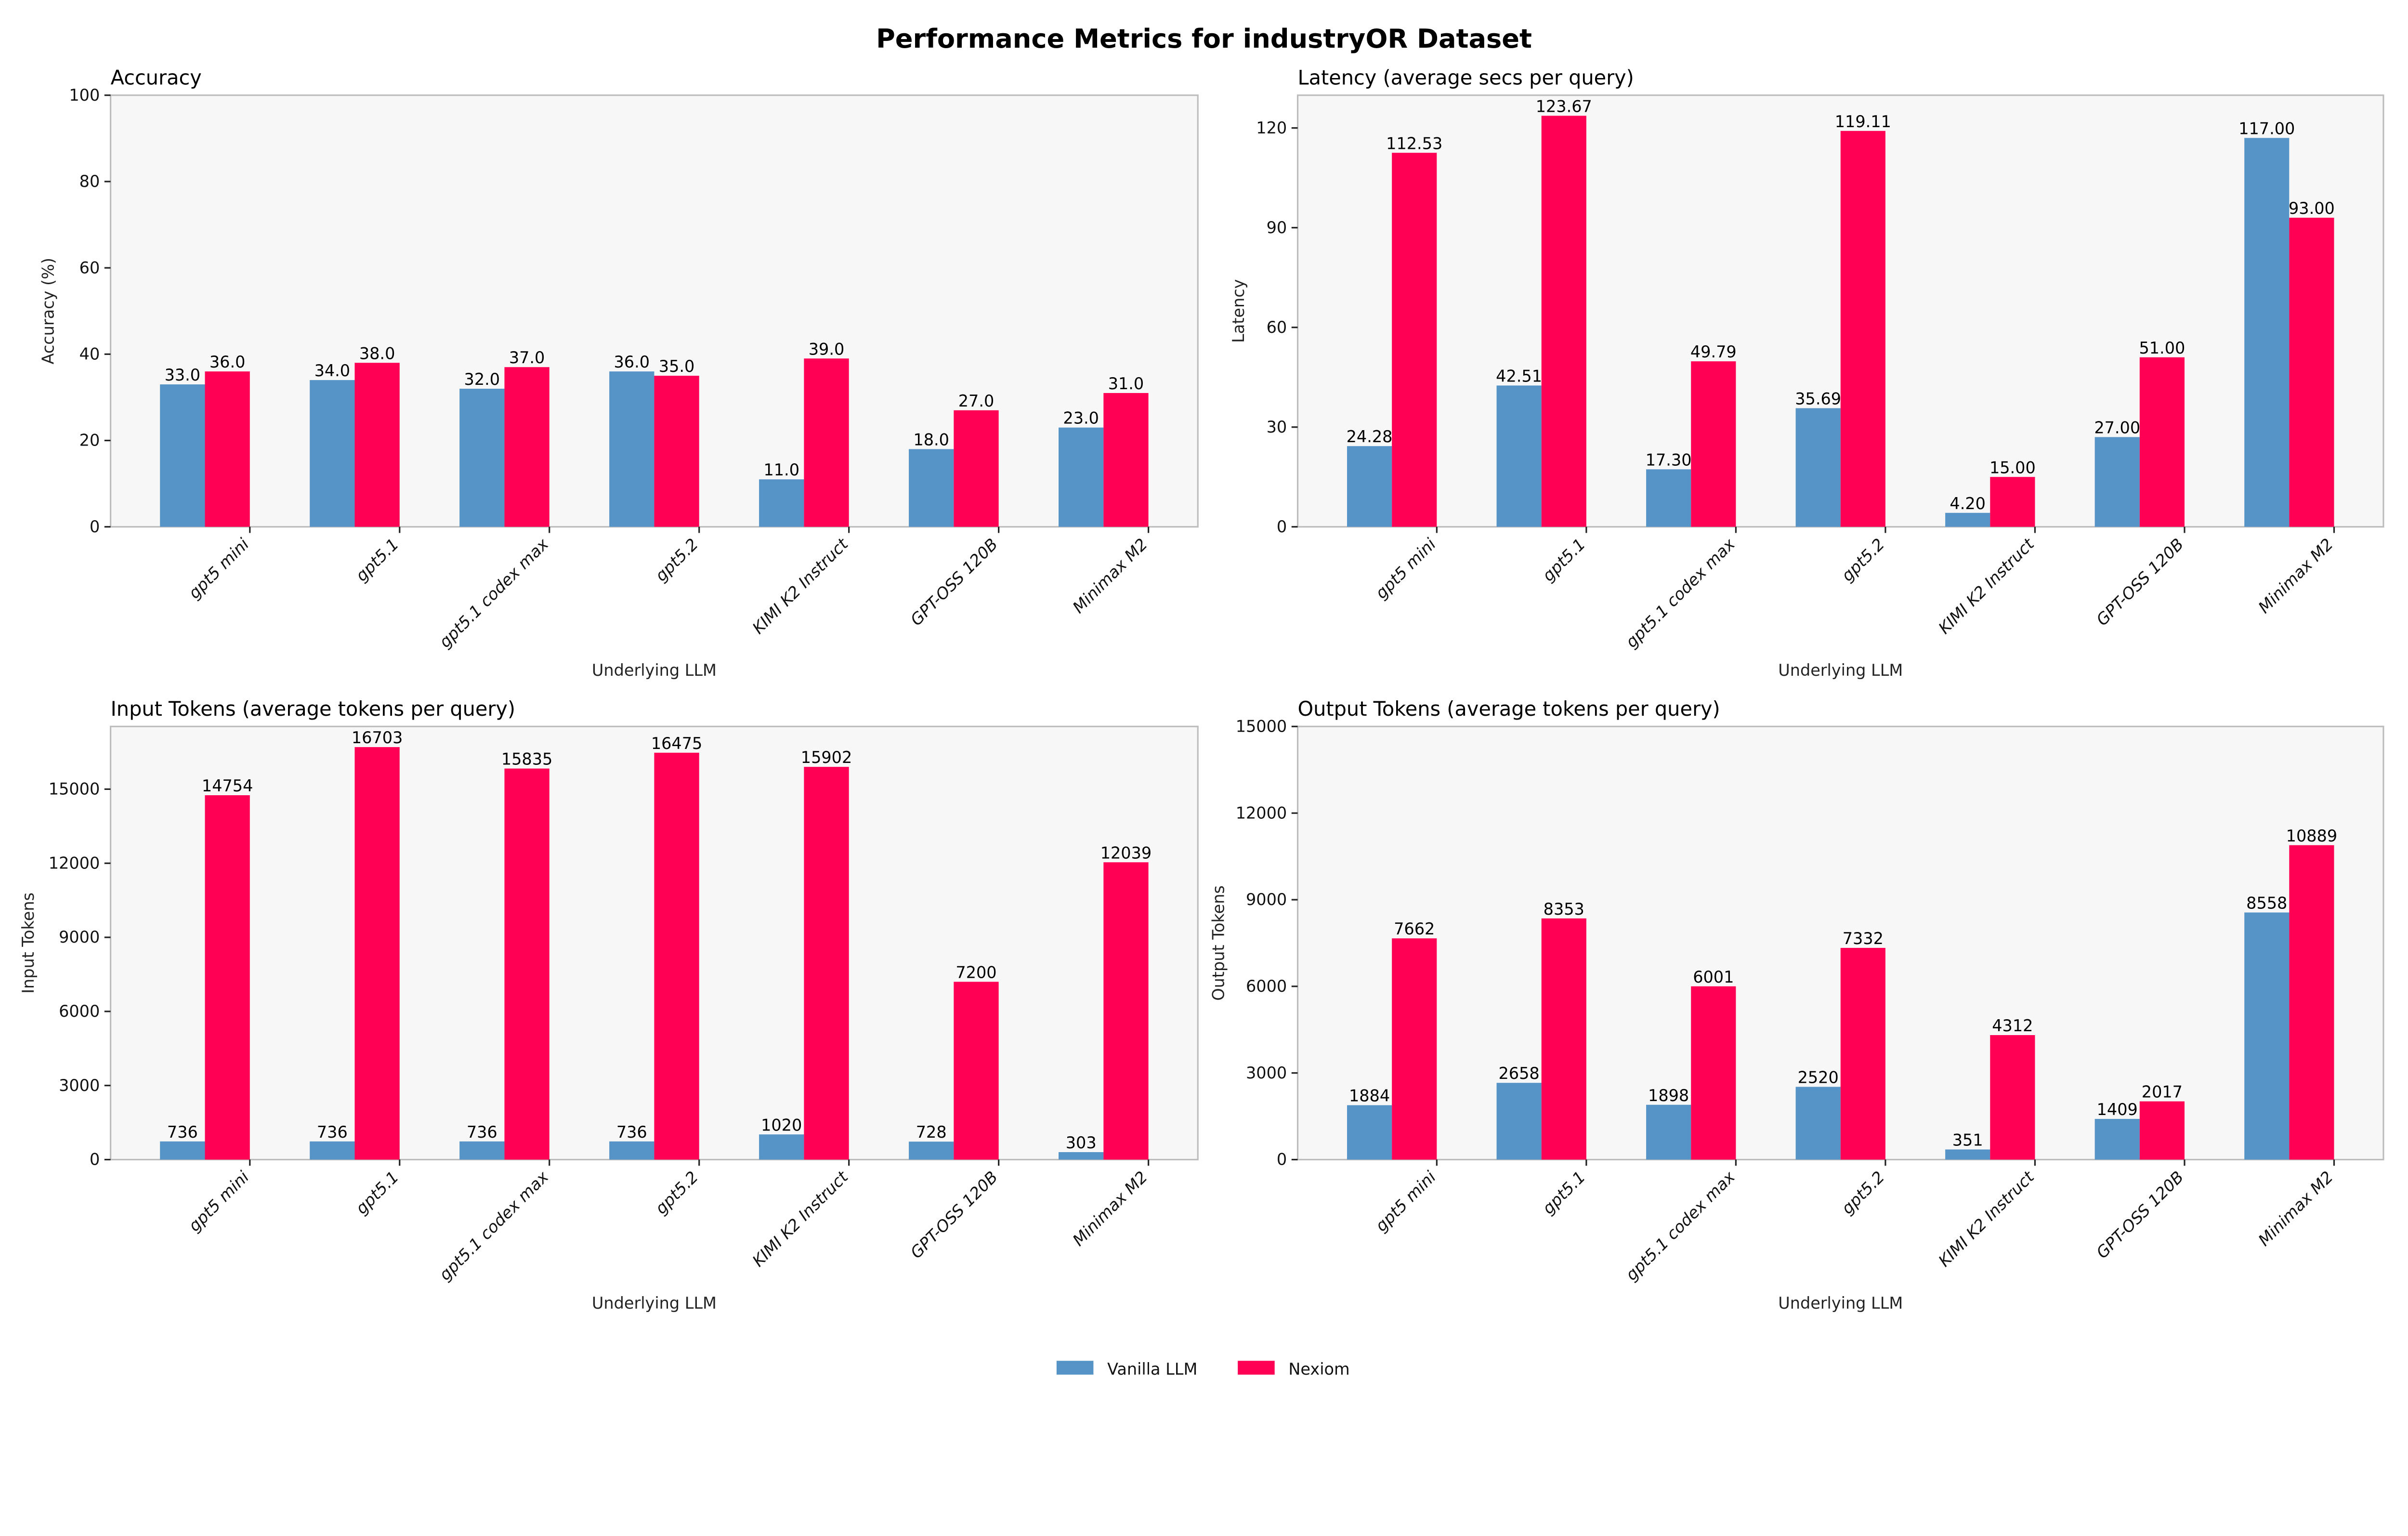 This screenshot has height=1536, width=2408. What do you see at coordinates (931, 1132) in the screenshot?
I see `bar-value-label: 728` at bounding box center [931, 1132].